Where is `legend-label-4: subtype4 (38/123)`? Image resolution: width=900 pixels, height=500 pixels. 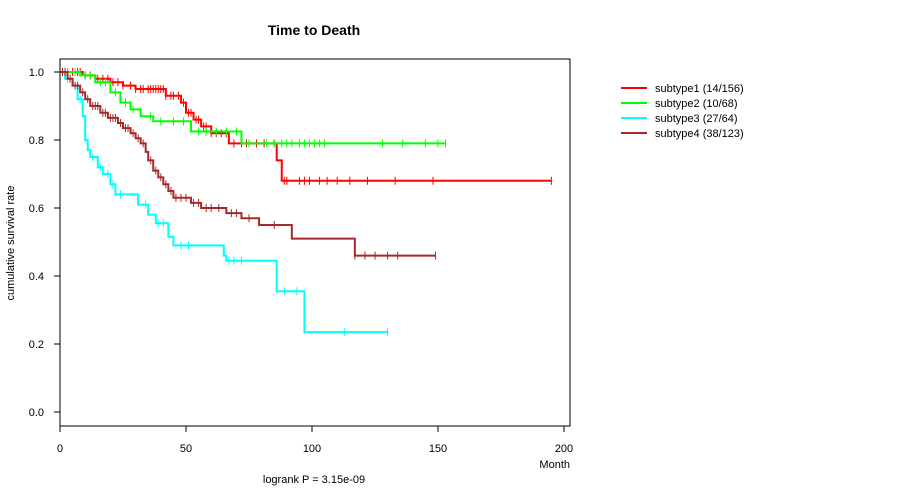
legend-label-4: subtype4 (38/123) is located at coordinates (699, 134).